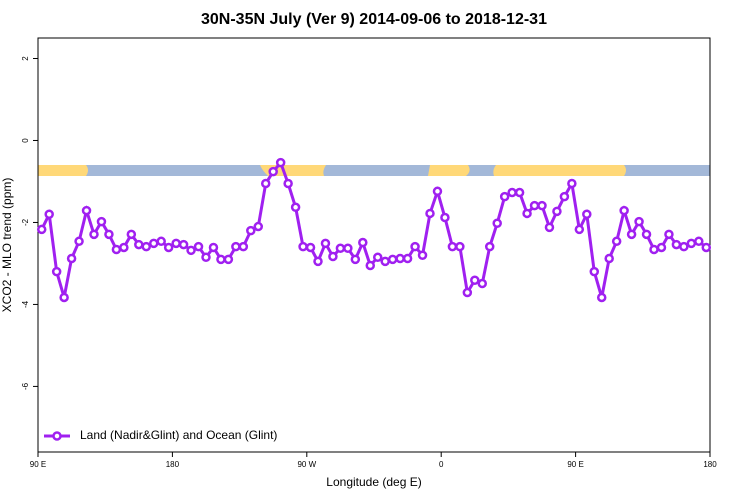 This screenshot has height=500, width=750. Describe the element at coordinates (25, 304) in the screenshot. I see `y-tick-label: -4` at that location.